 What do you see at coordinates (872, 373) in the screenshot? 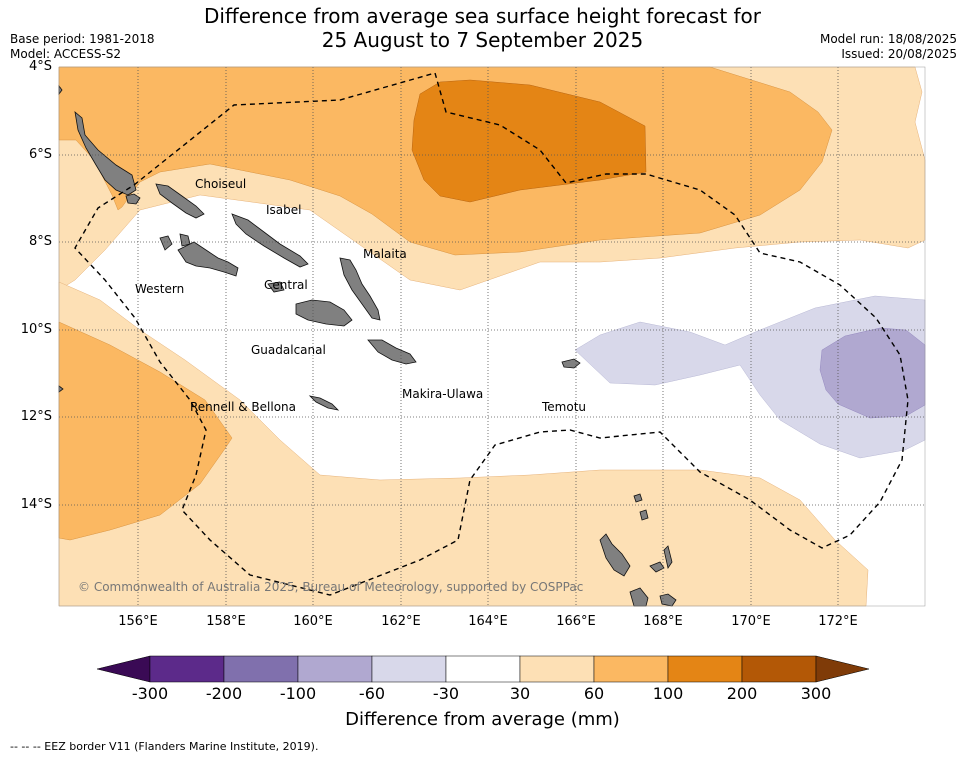
I see `contour-neg60-east` at bounding box center [872, 373].